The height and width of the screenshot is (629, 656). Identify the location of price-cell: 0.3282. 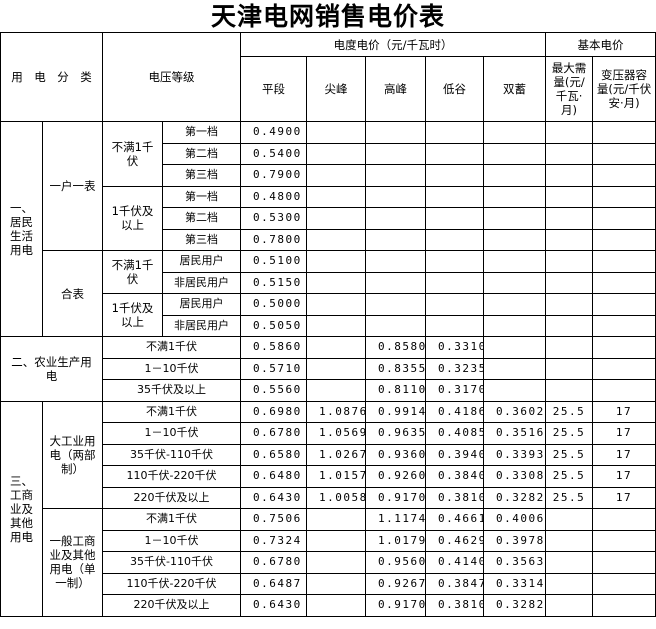
(514, 605).